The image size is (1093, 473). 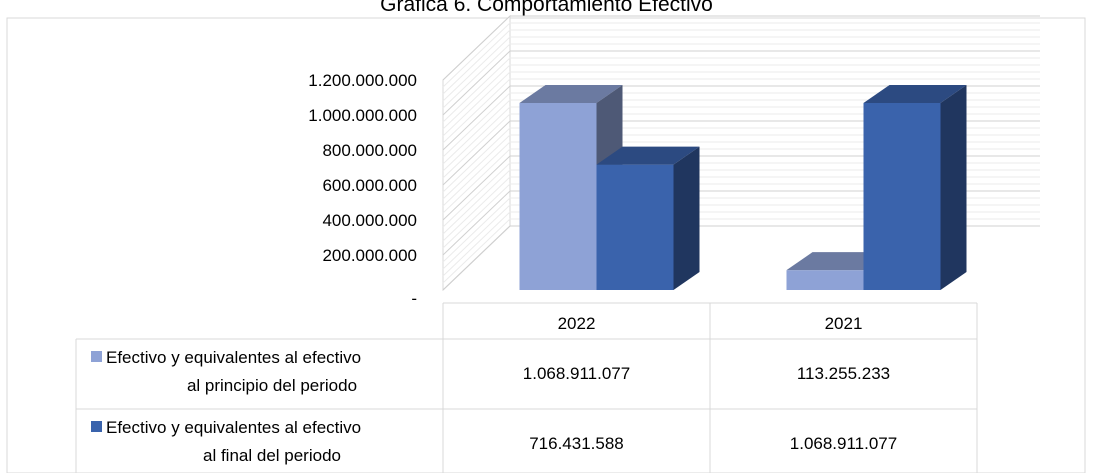 I want to click on y-tick-label: 800.000.000, so click(x=369, y=150).